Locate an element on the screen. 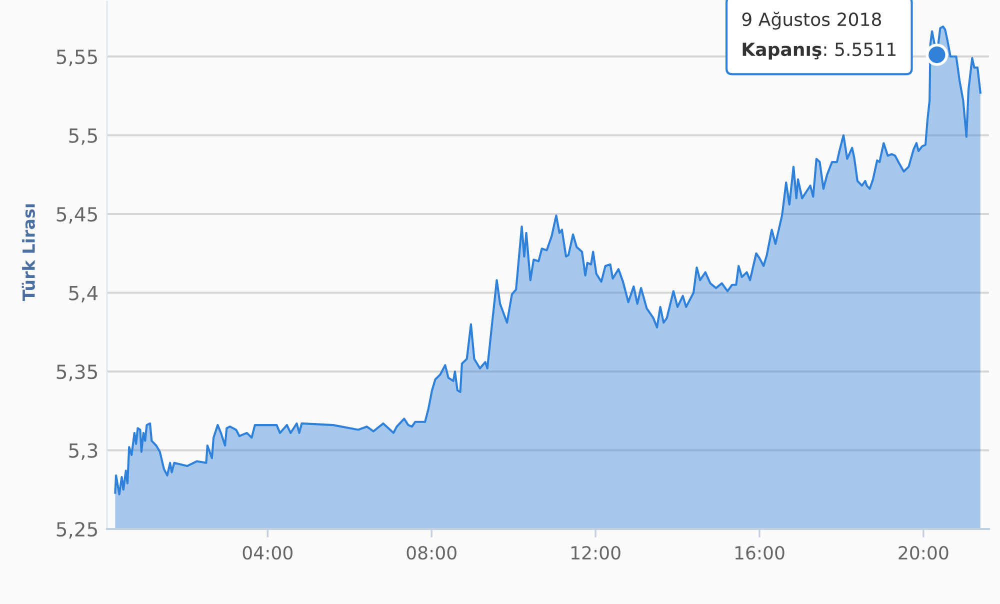  y-tick-label: 5,55 is located at coordinates (76, 58).